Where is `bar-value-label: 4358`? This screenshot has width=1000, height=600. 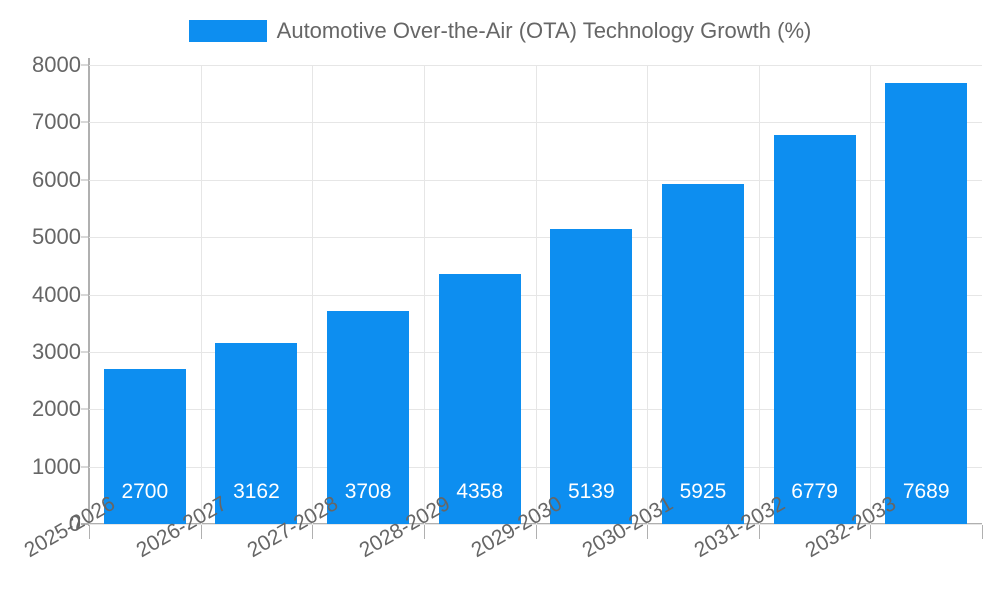
bar-value-label: 4358 is located at coordinates (480, 491).